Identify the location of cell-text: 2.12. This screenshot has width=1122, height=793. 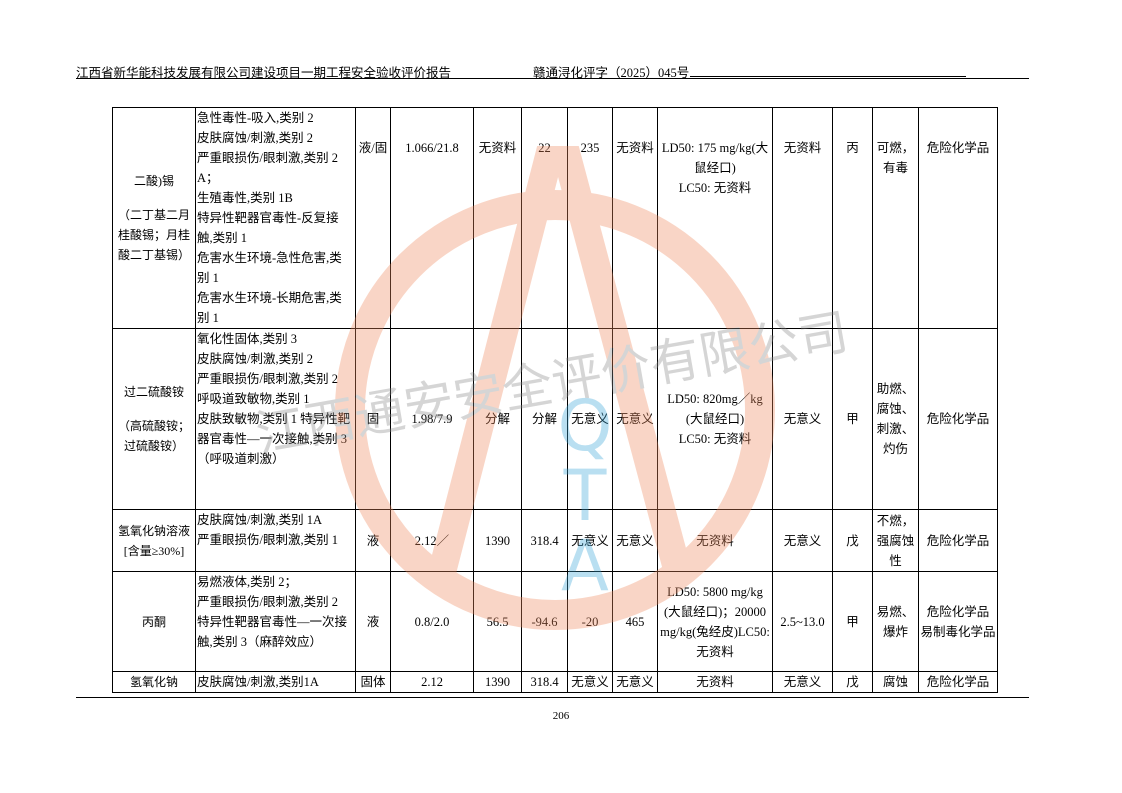
(432, 682).